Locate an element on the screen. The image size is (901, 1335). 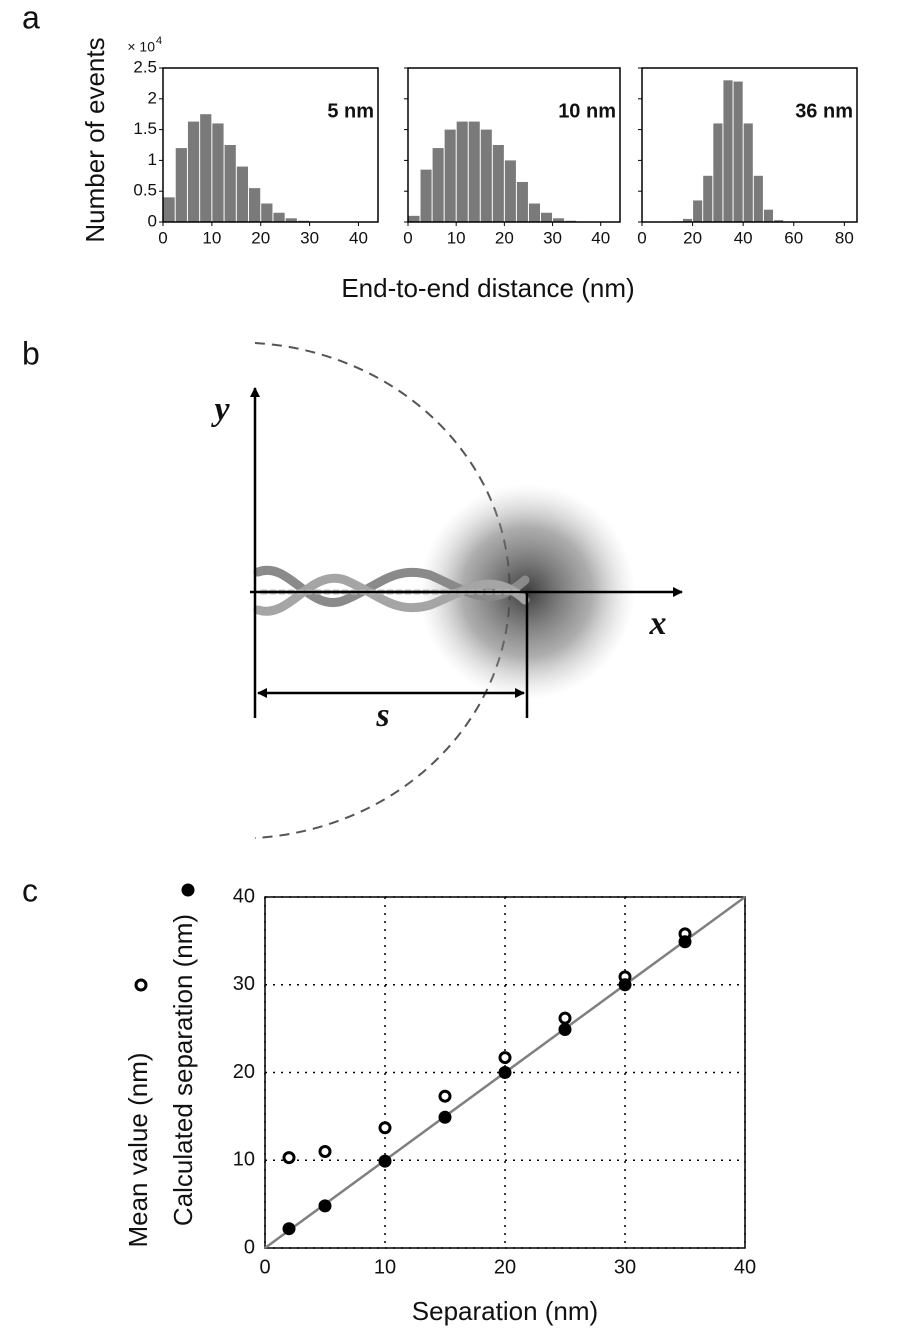
scale-exponent: 4 is located at coordinates (159, 41).